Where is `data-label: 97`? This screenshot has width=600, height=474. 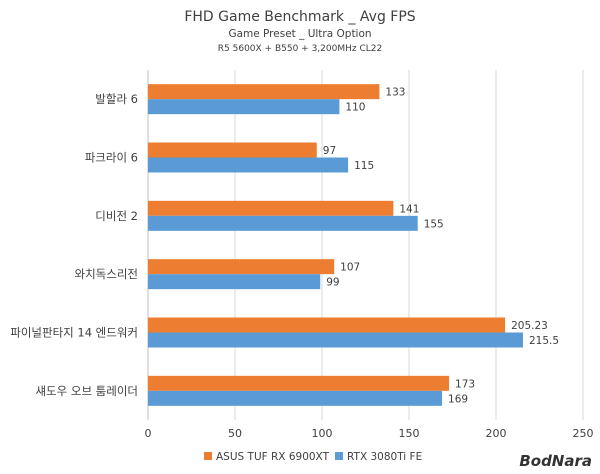 data-label: 97 is located at coordinates (329, 151).